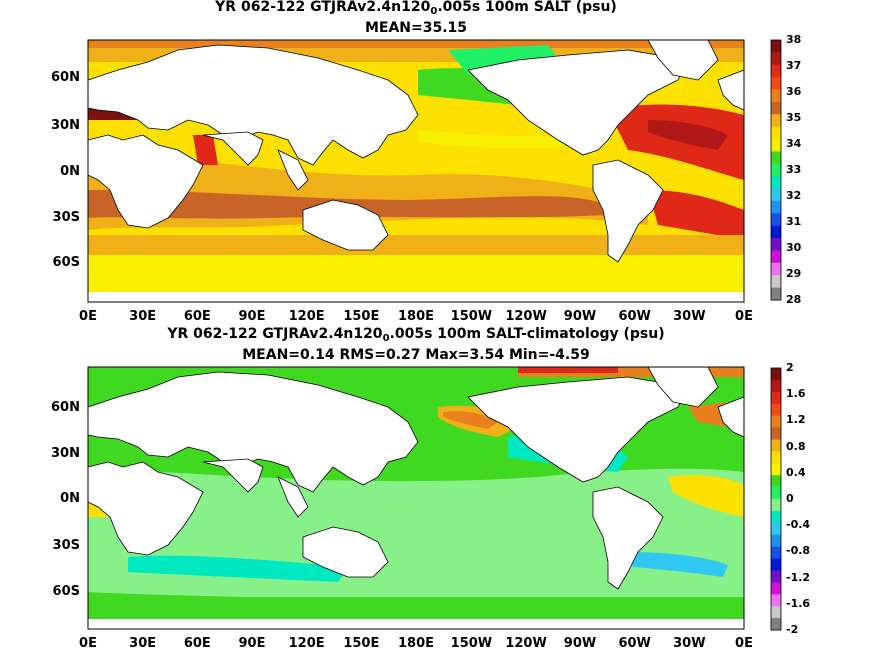 The width and height of the screenshot is (875, 656). I want to click on top-colorbar-tick: 28, so click(794, 299).